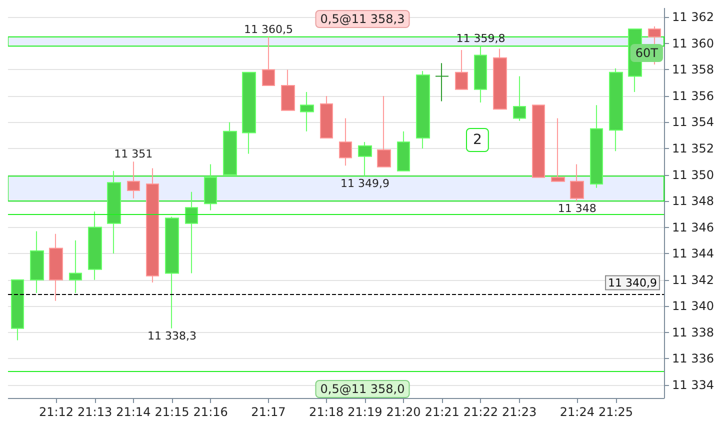  Describe the element at coordinates (693, 201) in the screenshot. I see `y-tick-label: 11 348` at that location.